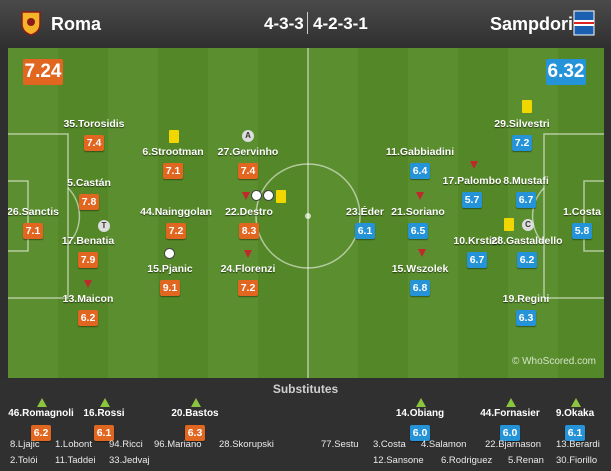  What do you see at coordinates (195, 413) in the screenshot?
I see `player-name: 20.Bastos` at bounding box center [195, 413].